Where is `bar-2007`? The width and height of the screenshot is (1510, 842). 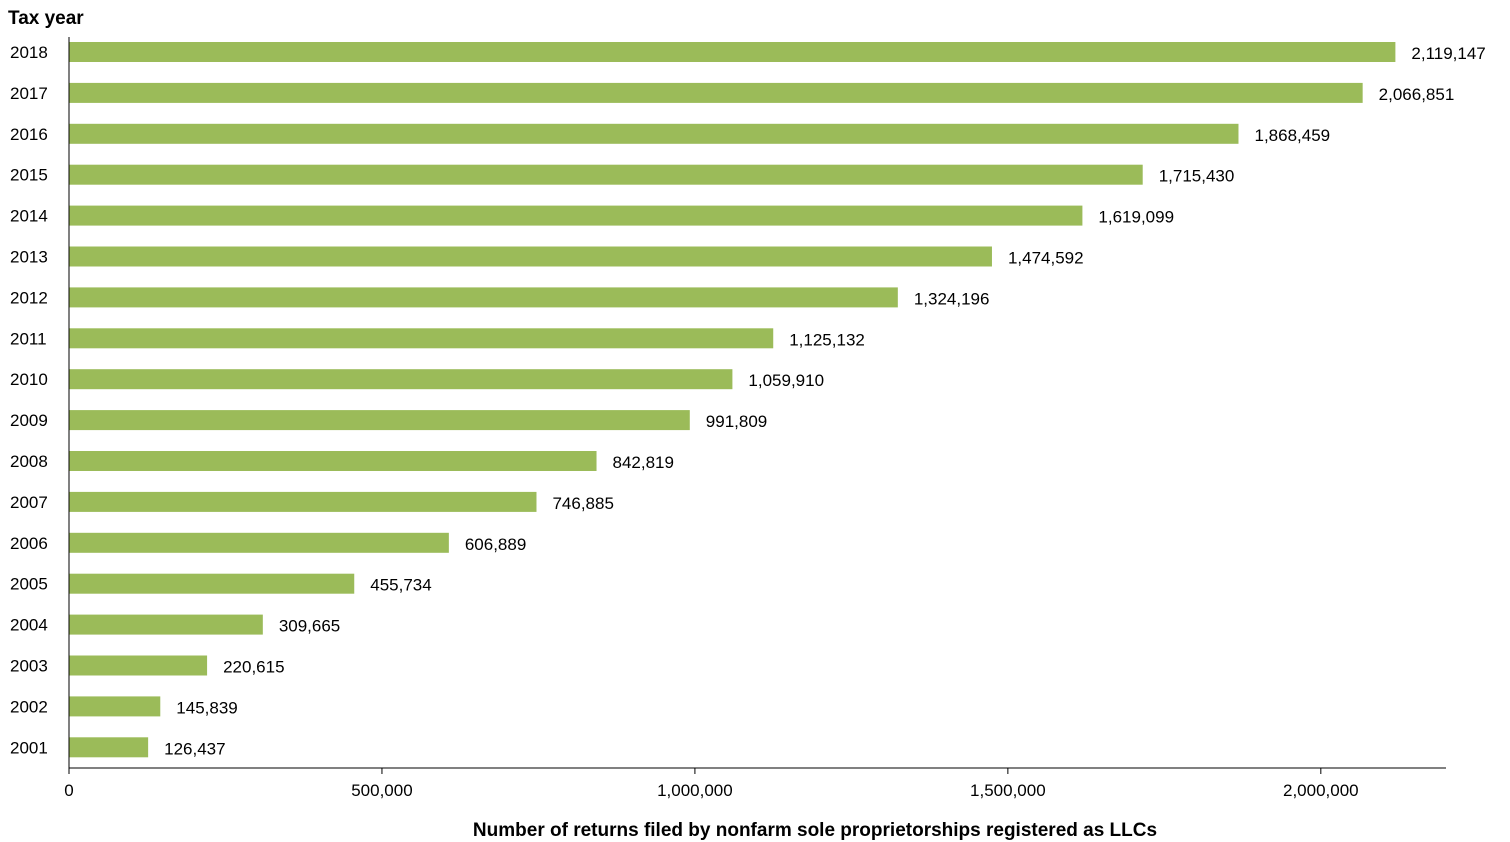
bar-2007 is located at coordinates (303, 501).